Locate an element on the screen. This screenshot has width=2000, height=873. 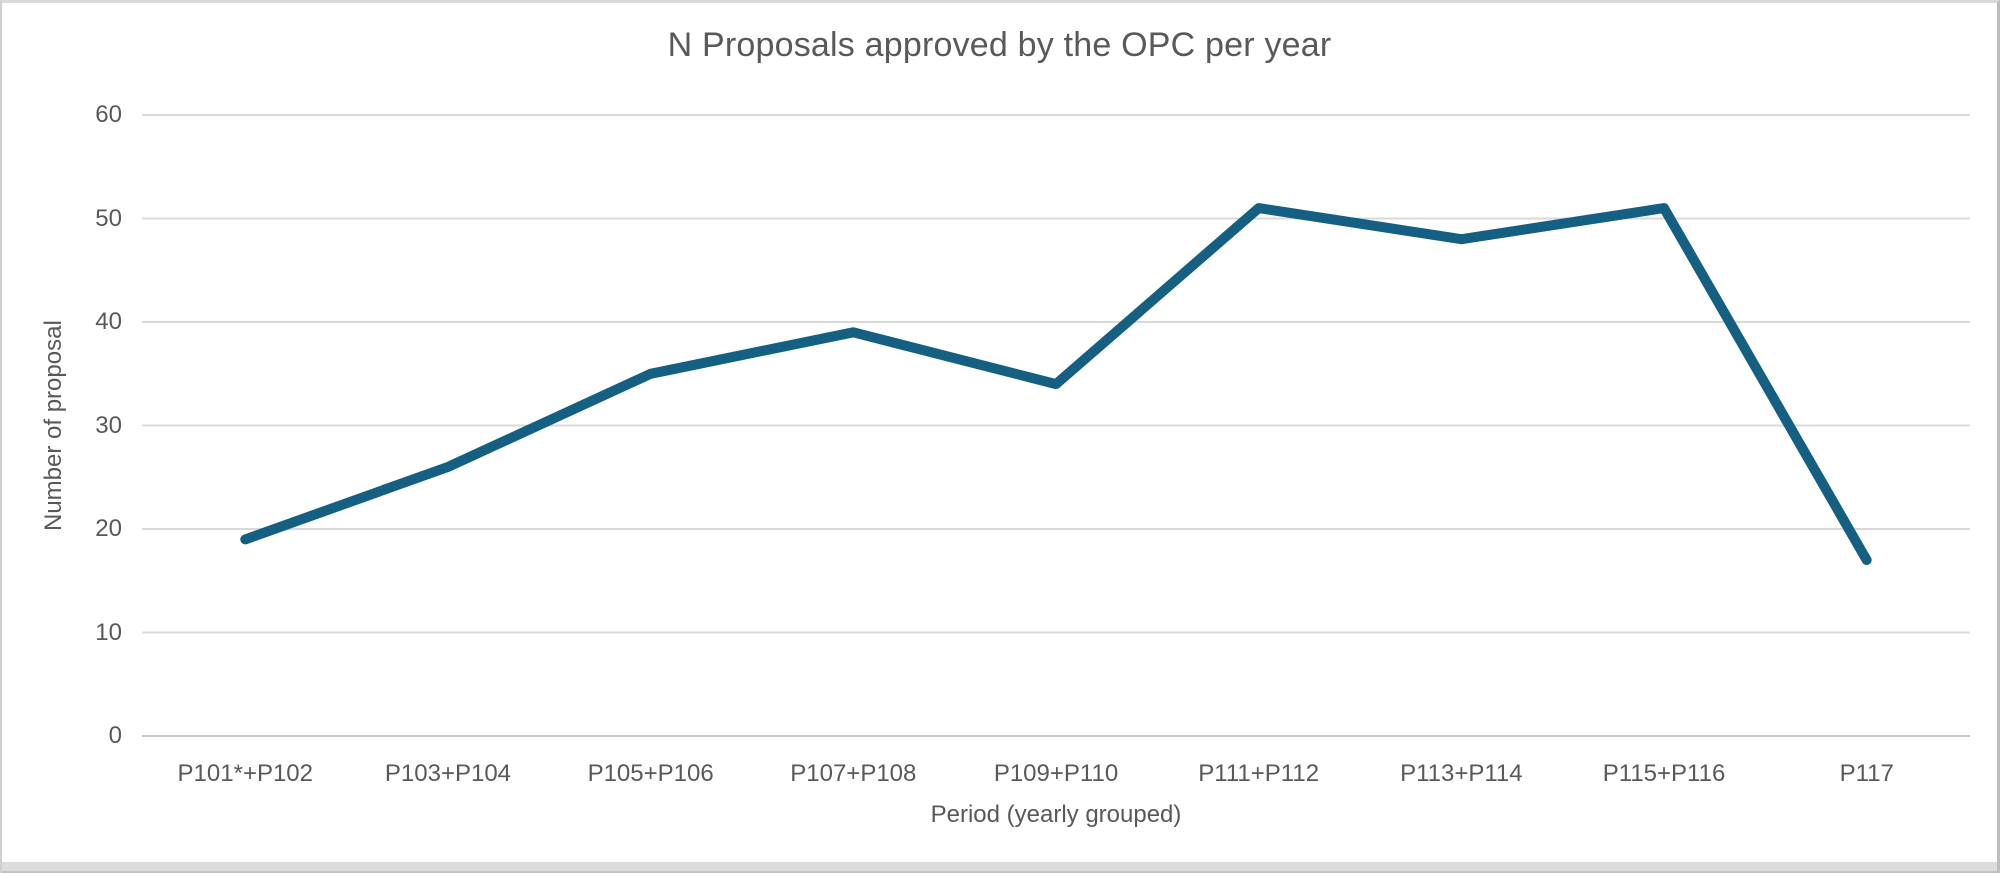
x-axis-category-label: P117 is located at coordinates (1866, 773).